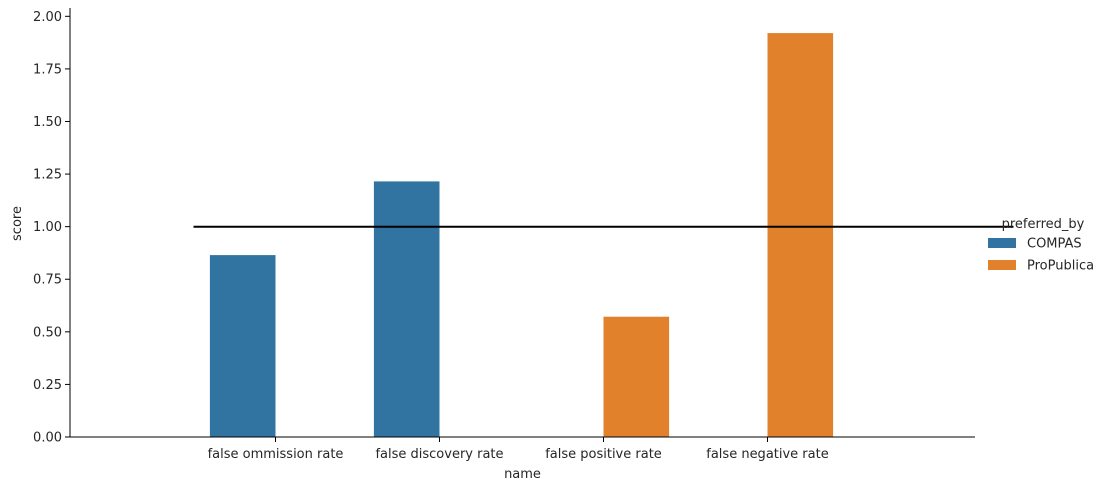 The height and width of the screenshot is (490, 1110). What do you see at coordinates (1054, 244) in the screenshot?
I see `legend-label-compas: COMPAS` at bounding box center [1054, 244].